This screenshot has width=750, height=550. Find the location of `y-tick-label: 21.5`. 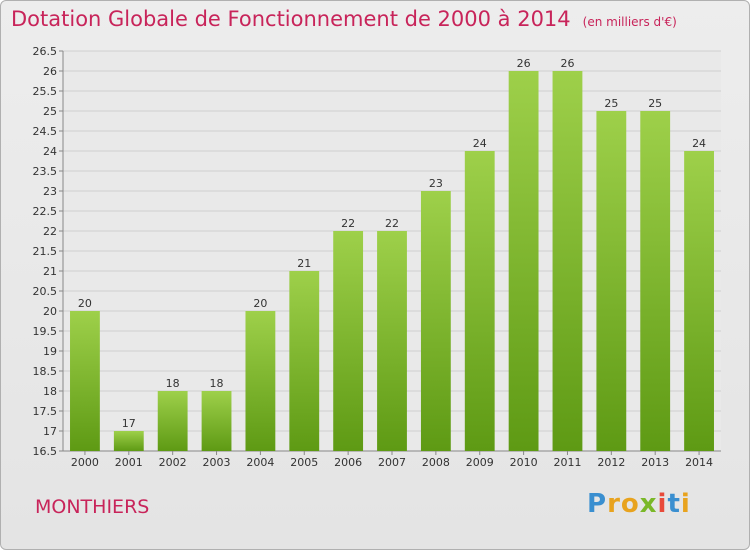

y-tick-label: 21.5 is located at coordinates (45, 251).